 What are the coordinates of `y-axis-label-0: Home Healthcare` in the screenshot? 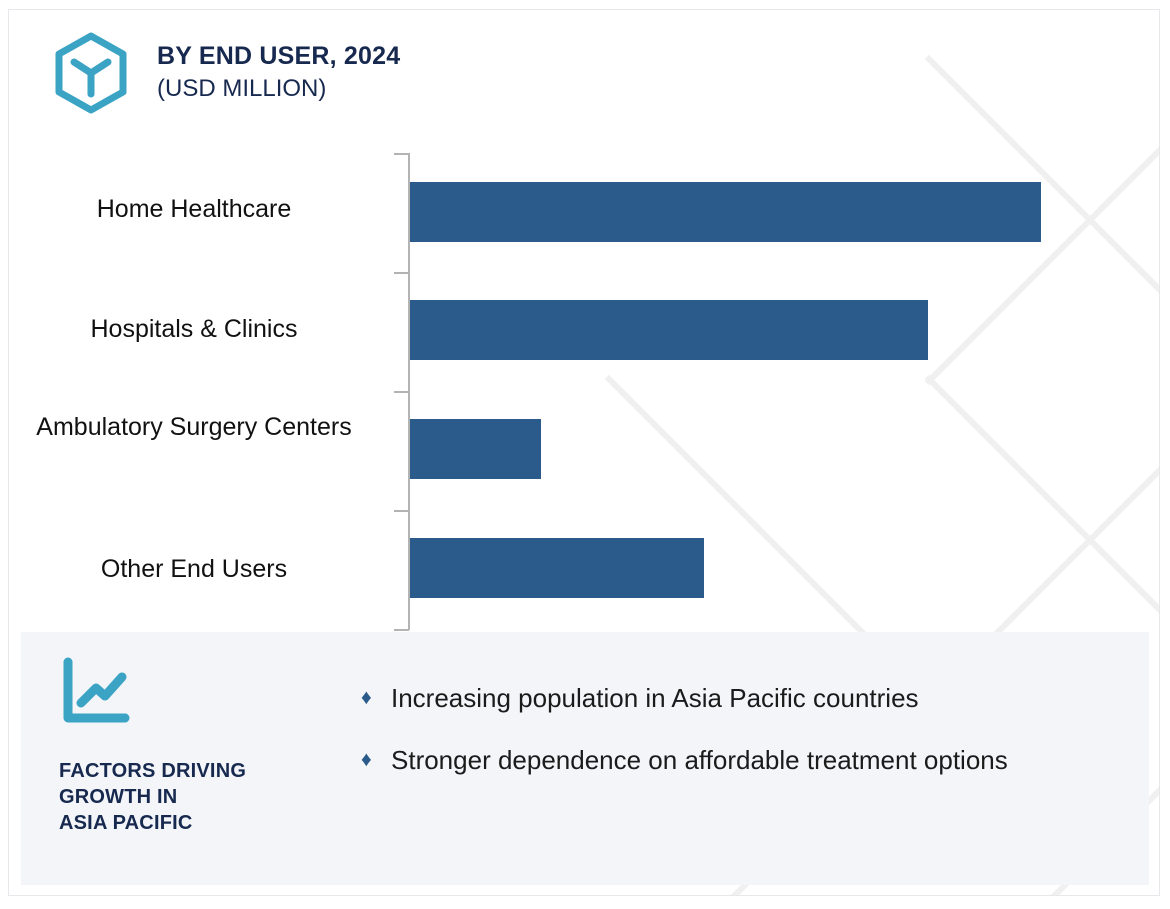 It's located at (194, 209).